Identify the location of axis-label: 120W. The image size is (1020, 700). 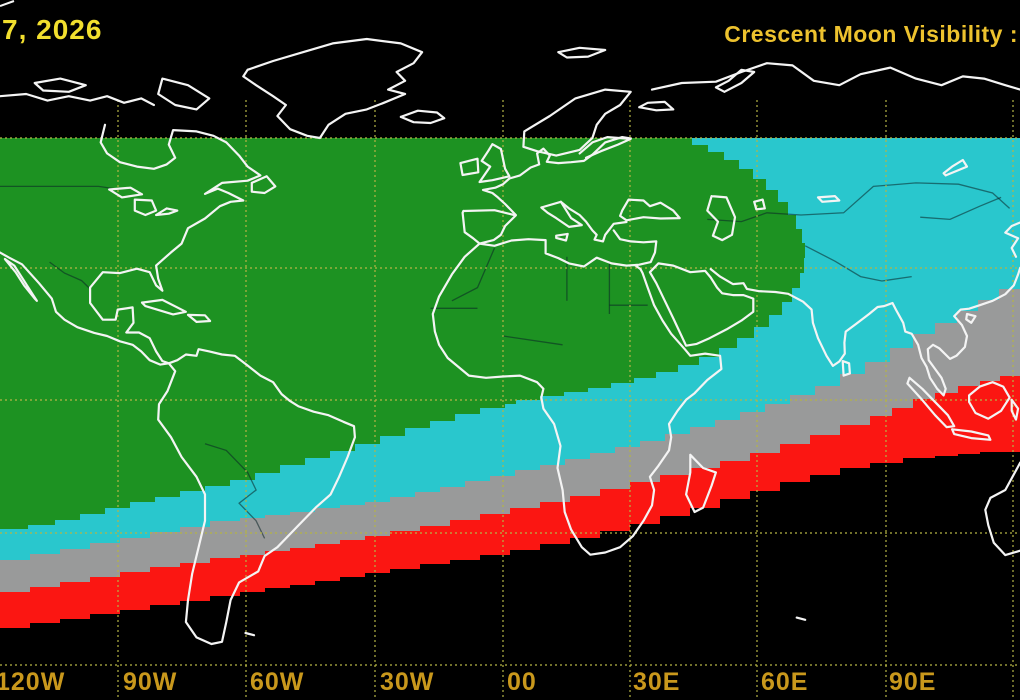
(33, 682).